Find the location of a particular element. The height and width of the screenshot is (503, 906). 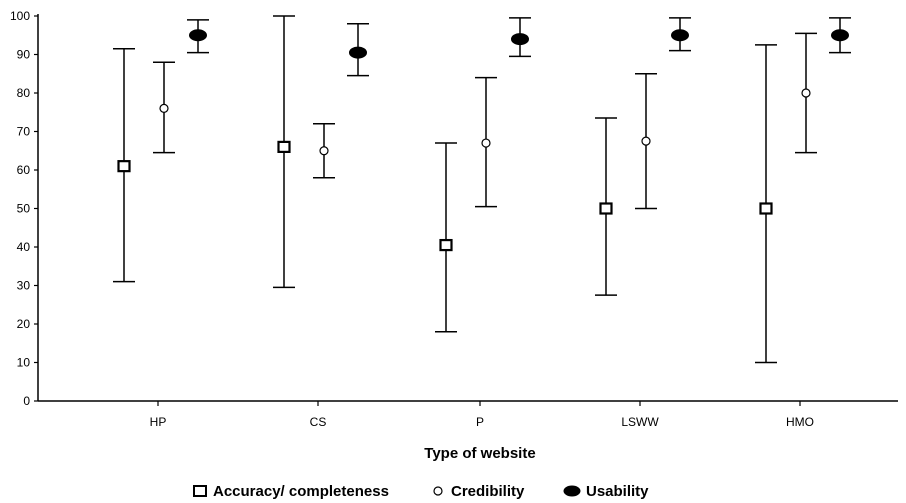

x-tick-label-hp: HP is located at coordinates (158, 422).